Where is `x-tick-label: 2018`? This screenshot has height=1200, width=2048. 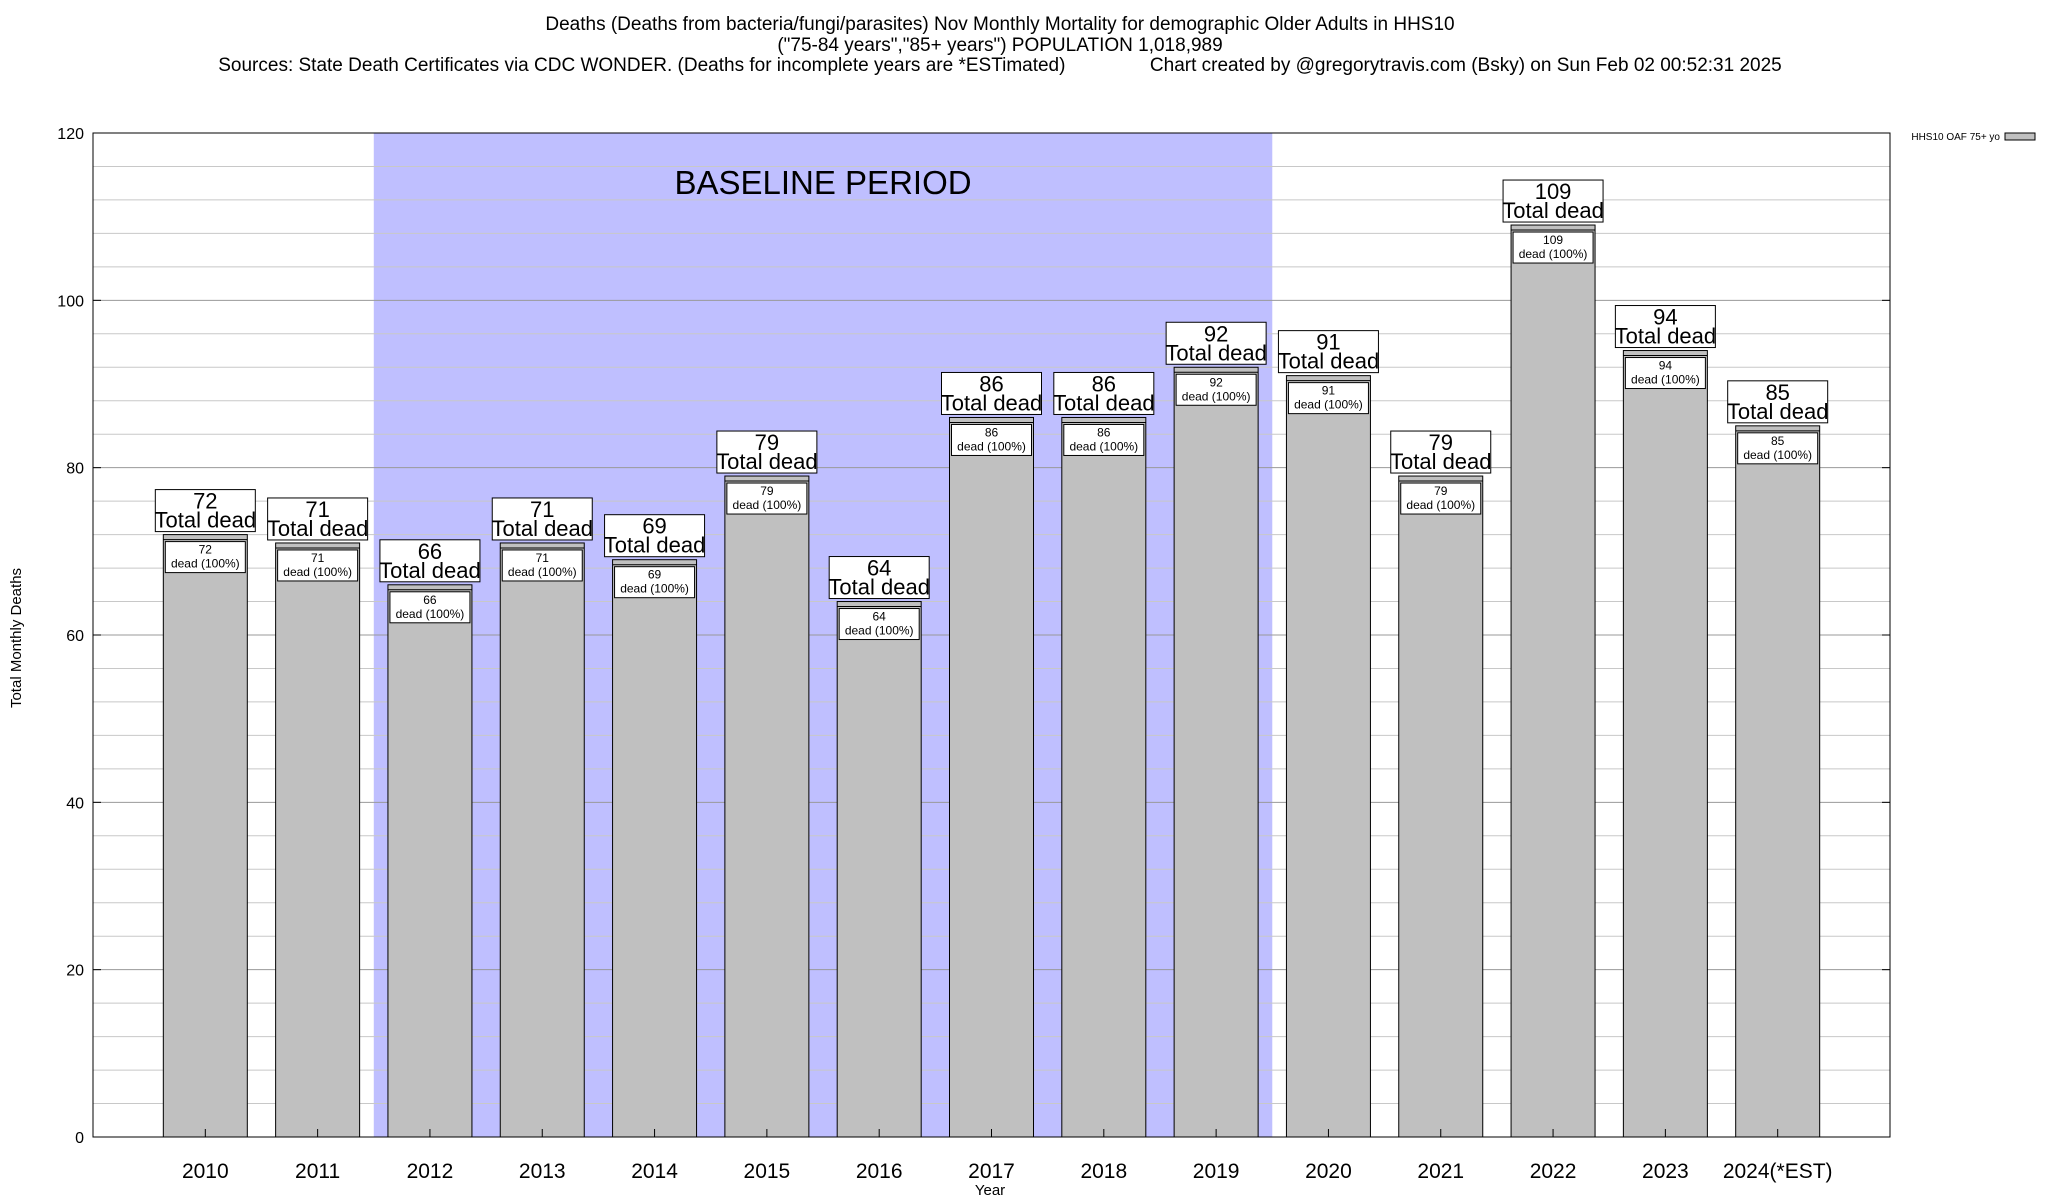
x-tick-label: 2018 is located at coordinates (1103, 1171).